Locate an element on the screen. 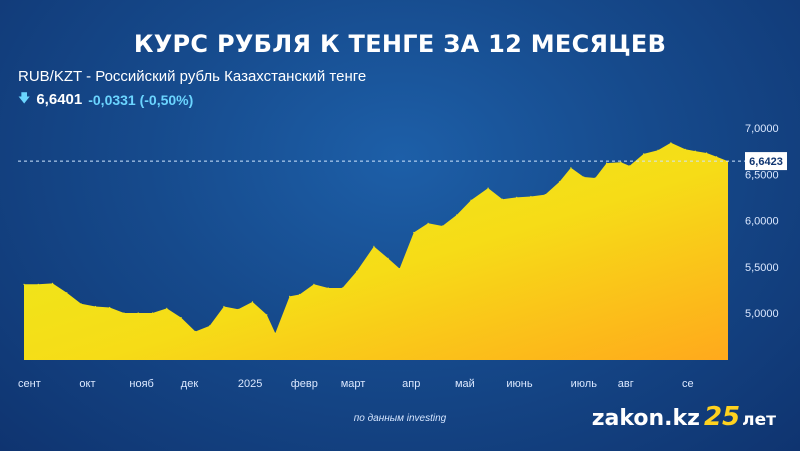  brand-logo: zakon.kz 25 лет is located at coordinates (684, 417).